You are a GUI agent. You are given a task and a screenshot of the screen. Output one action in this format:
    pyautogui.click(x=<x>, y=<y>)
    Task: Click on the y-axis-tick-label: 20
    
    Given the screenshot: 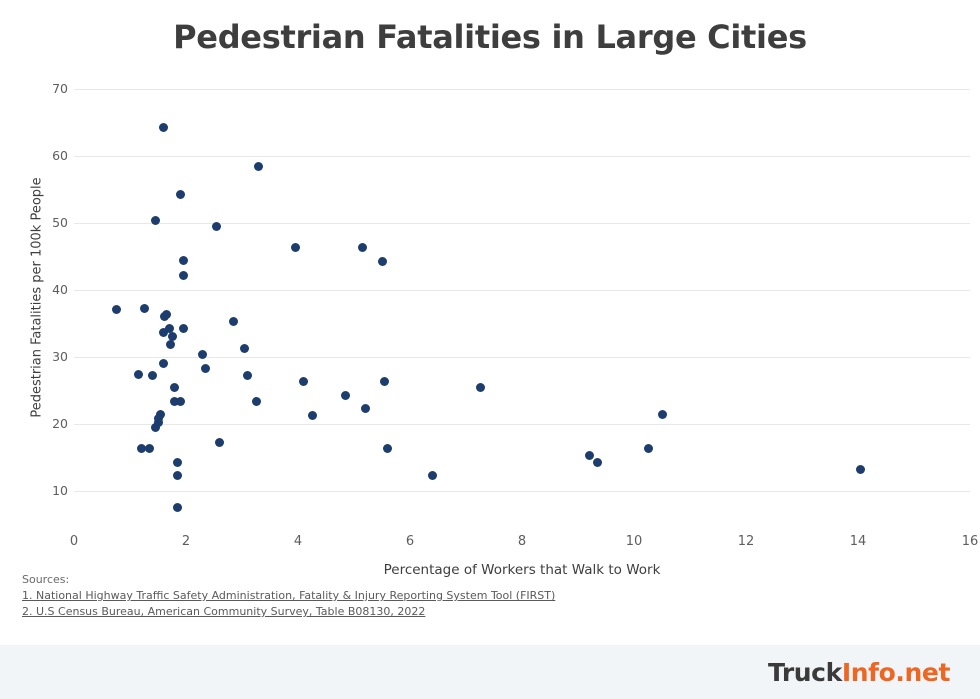 What is the action you would take?
    pyautogui.click(x=60, y=423)
    